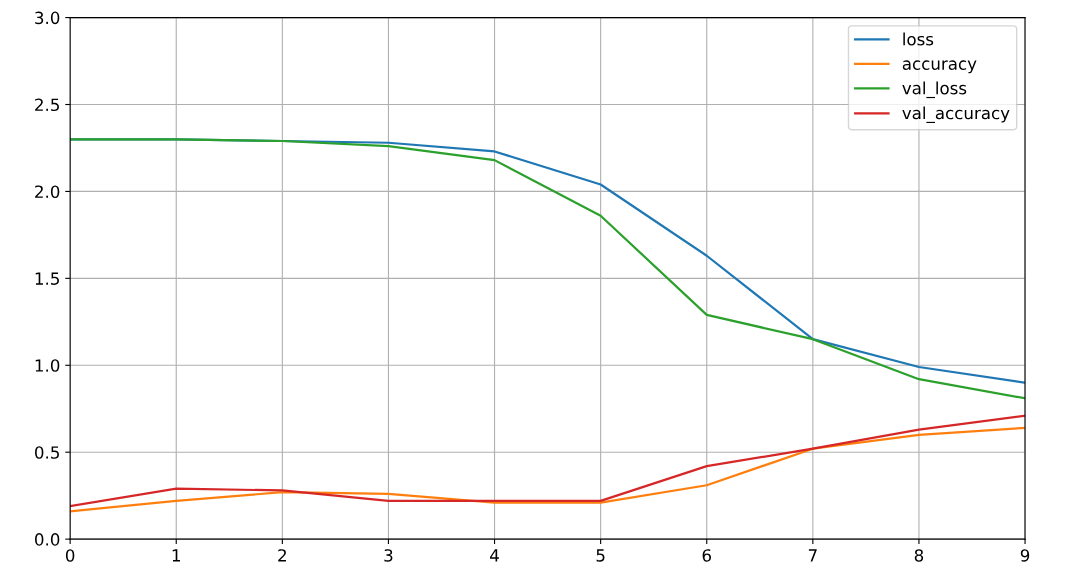  I want to click on x-tick-label: 2, so click(282, 555).